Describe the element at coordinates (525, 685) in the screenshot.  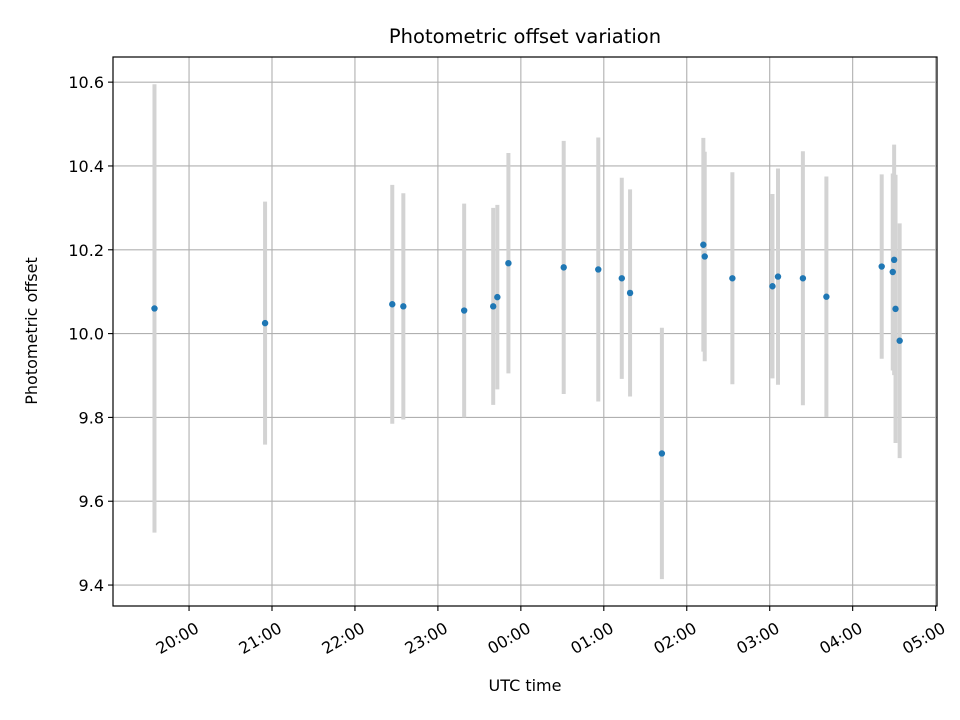
I see `x-axis-label: UTC time` at that location.